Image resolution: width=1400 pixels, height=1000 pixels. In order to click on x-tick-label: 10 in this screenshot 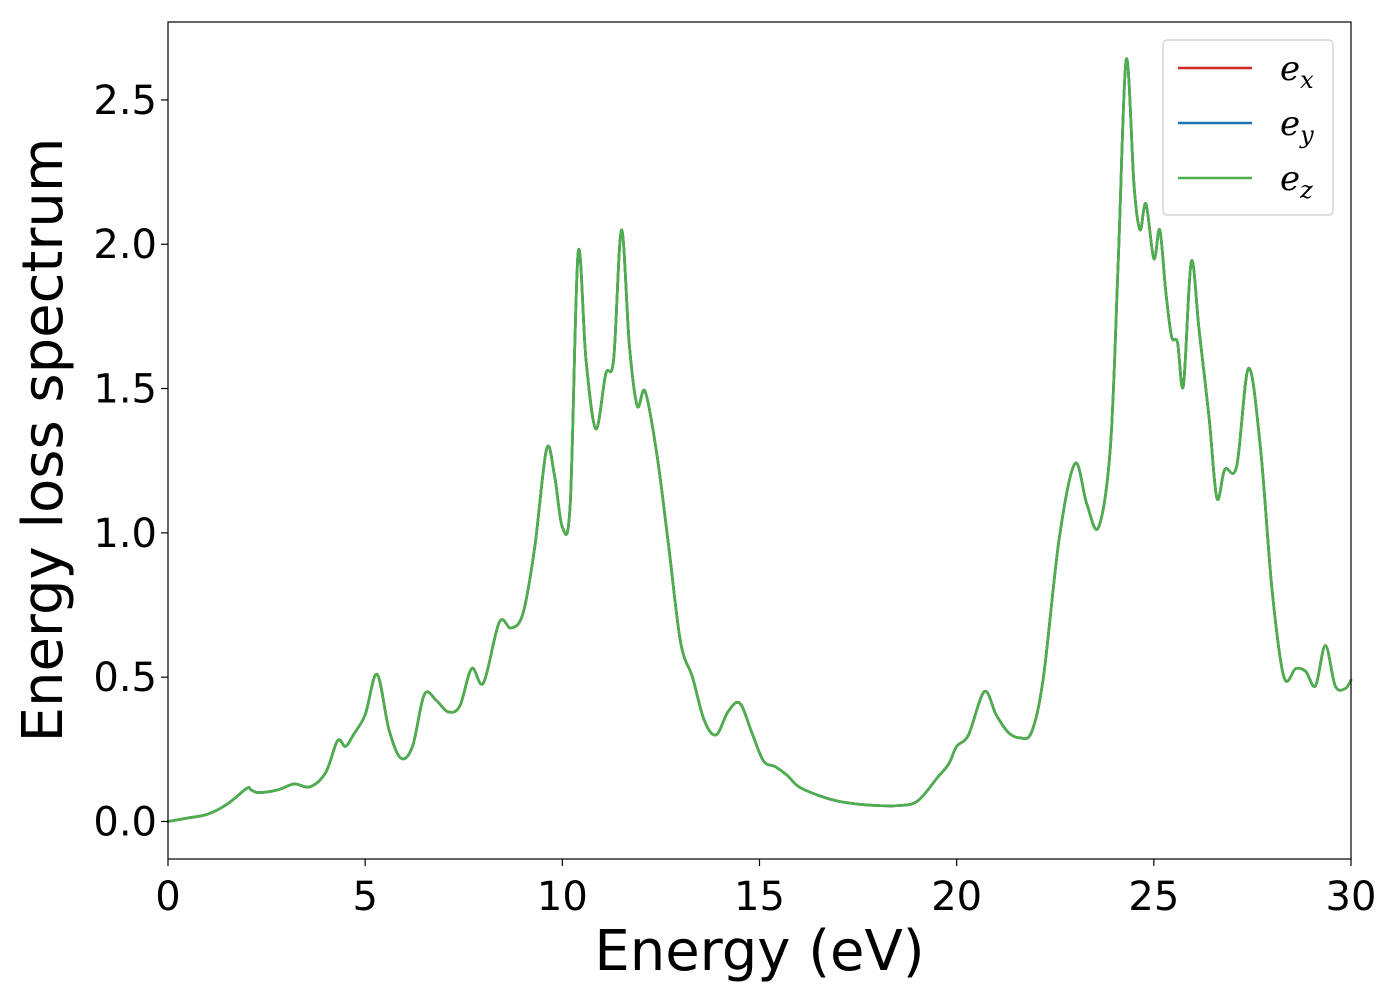, I will do `click(562, 897)`.